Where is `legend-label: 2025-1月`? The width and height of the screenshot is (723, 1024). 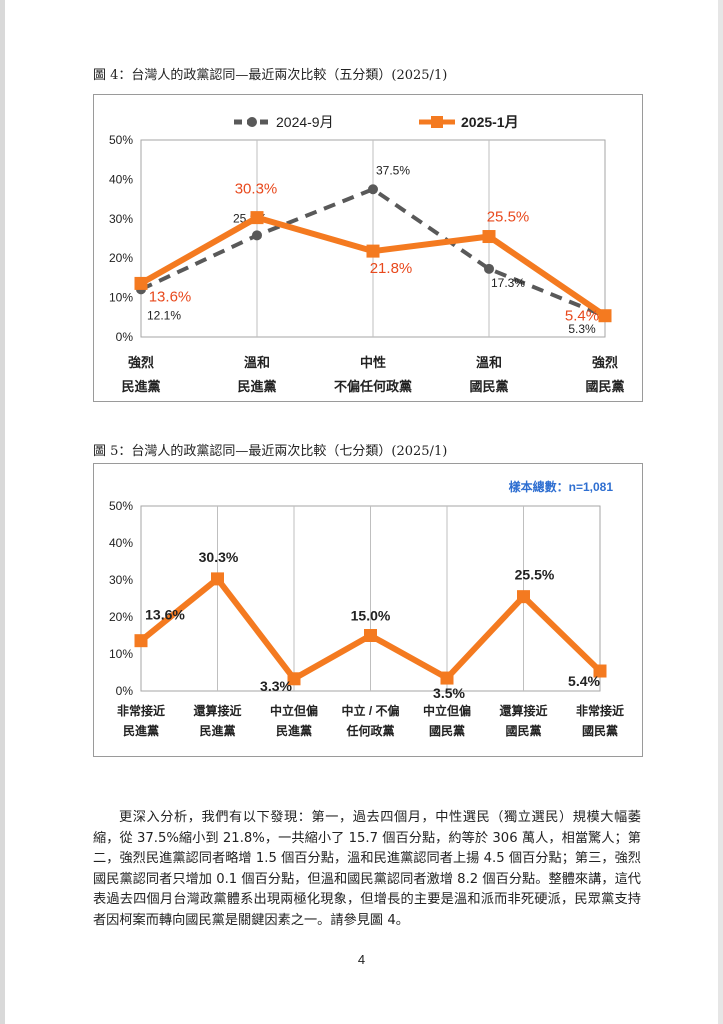 legend-label: 2025-1月 is located at coordinates (490, 122).